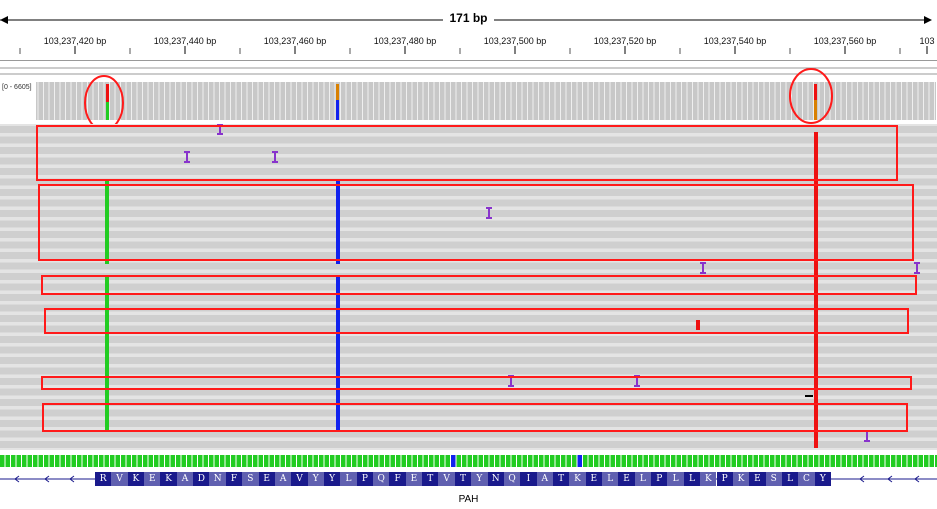  I want to click on sequence-bases, so click(468, 461).